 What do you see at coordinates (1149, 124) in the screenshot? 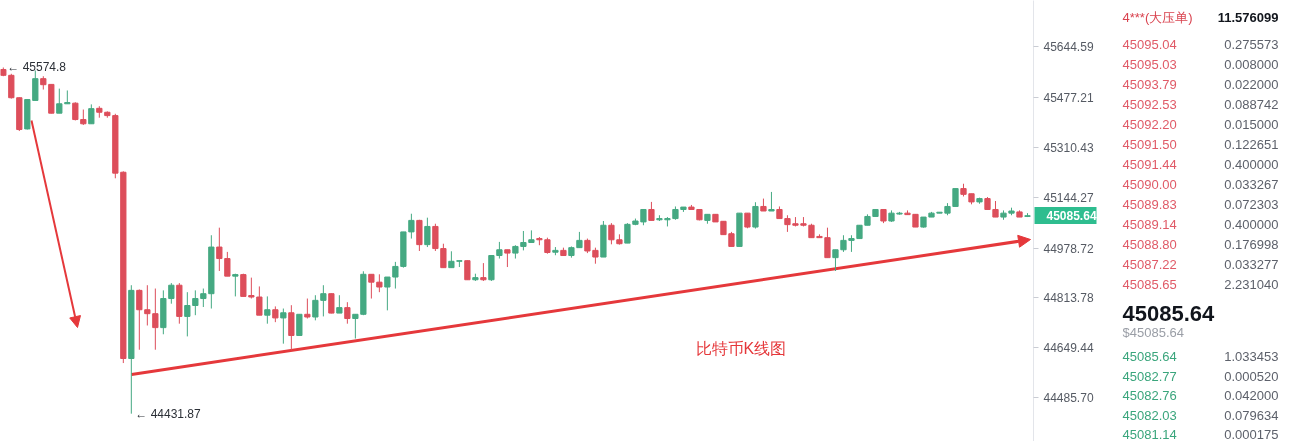
I see `text: 45092.20` at bounding box center [1149, 124].